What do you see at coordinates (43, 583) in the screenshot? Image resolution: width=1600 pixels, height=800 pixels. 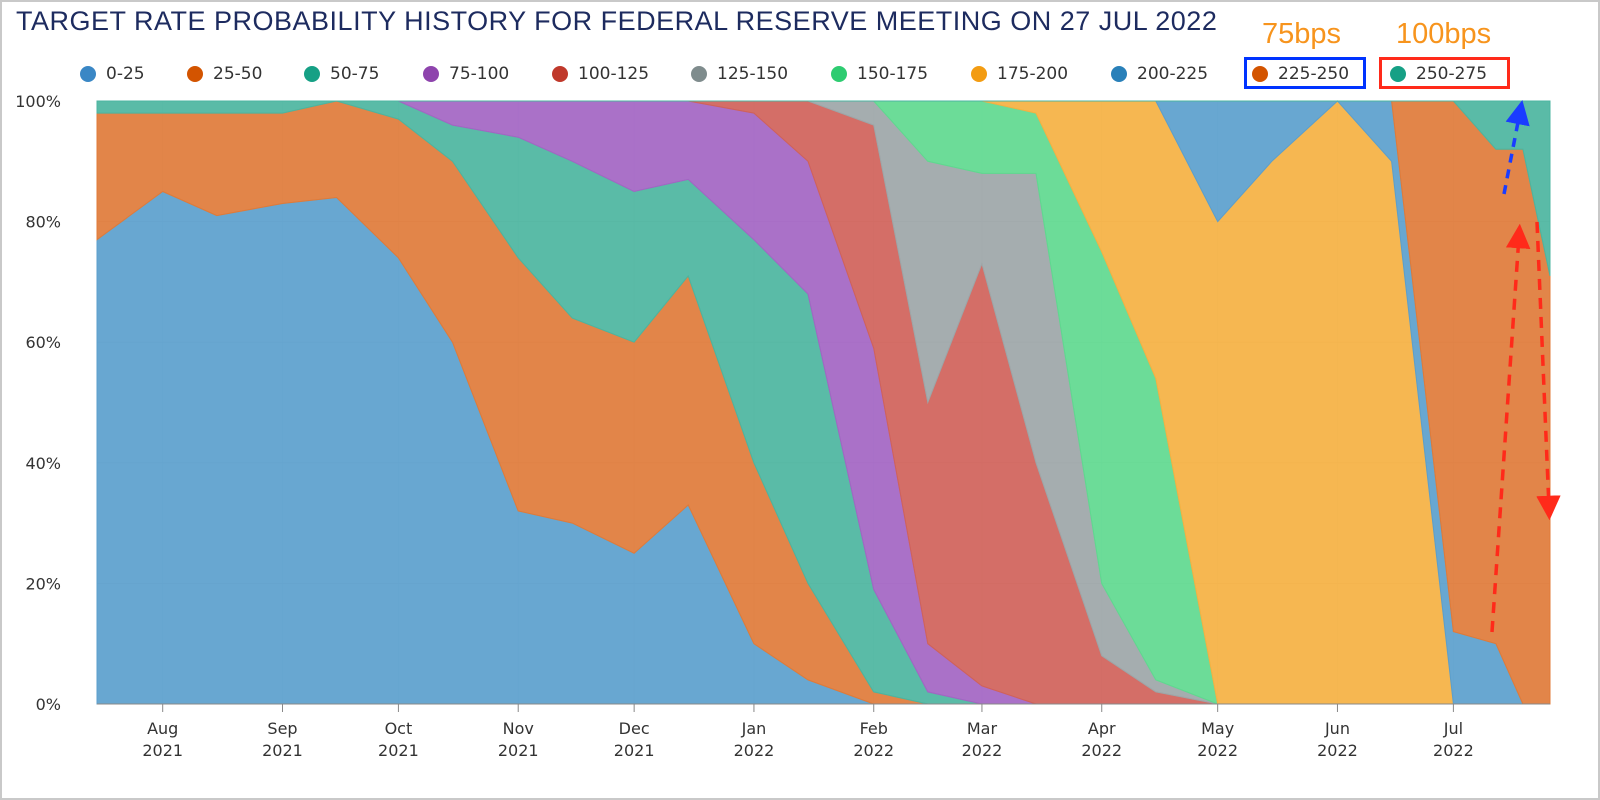 I see `y-tick-label: 20%` at bounding box center [43, 583].